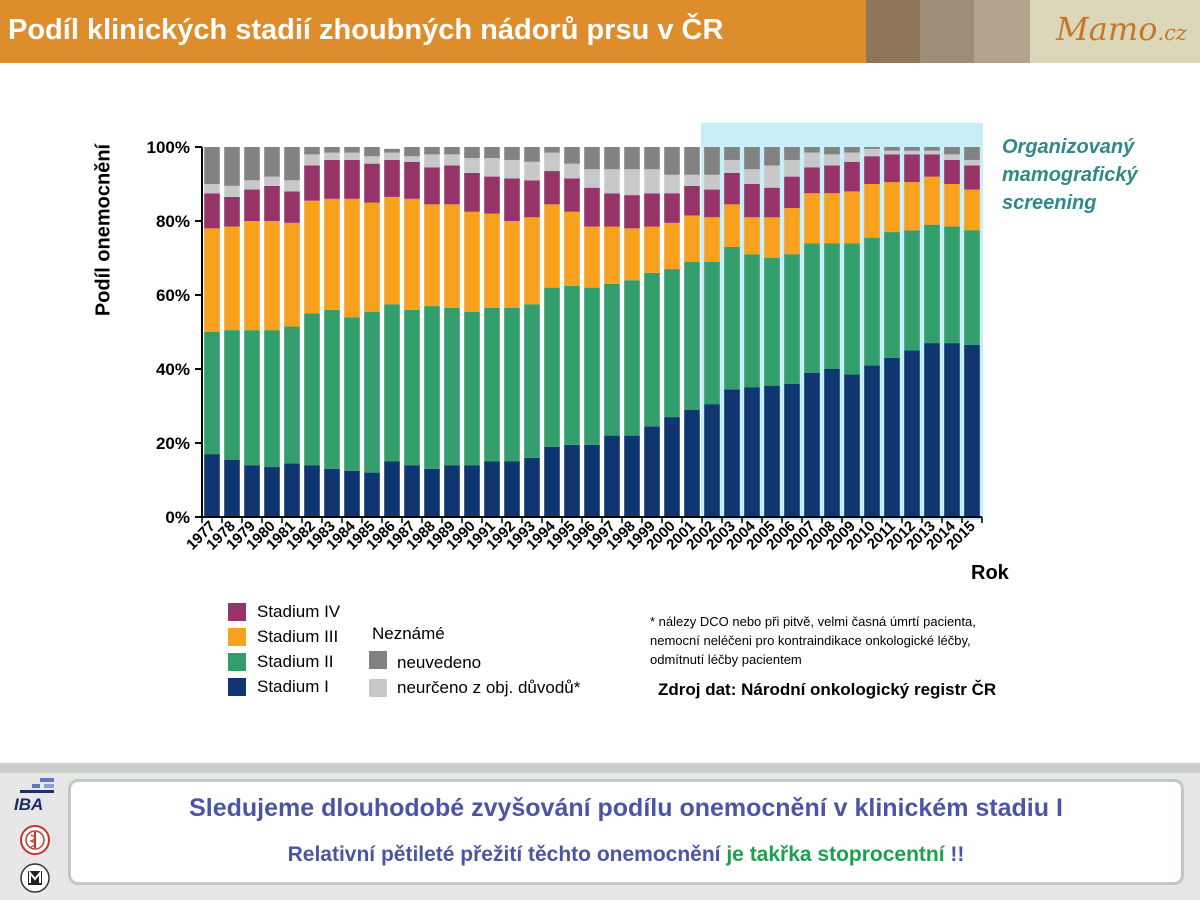 This screenshot has width=1200, height=900. Describe the element at coordinates (1121, 29) in the screenshot. I see `mamo-logo-text: Mamo.cz` at that location.